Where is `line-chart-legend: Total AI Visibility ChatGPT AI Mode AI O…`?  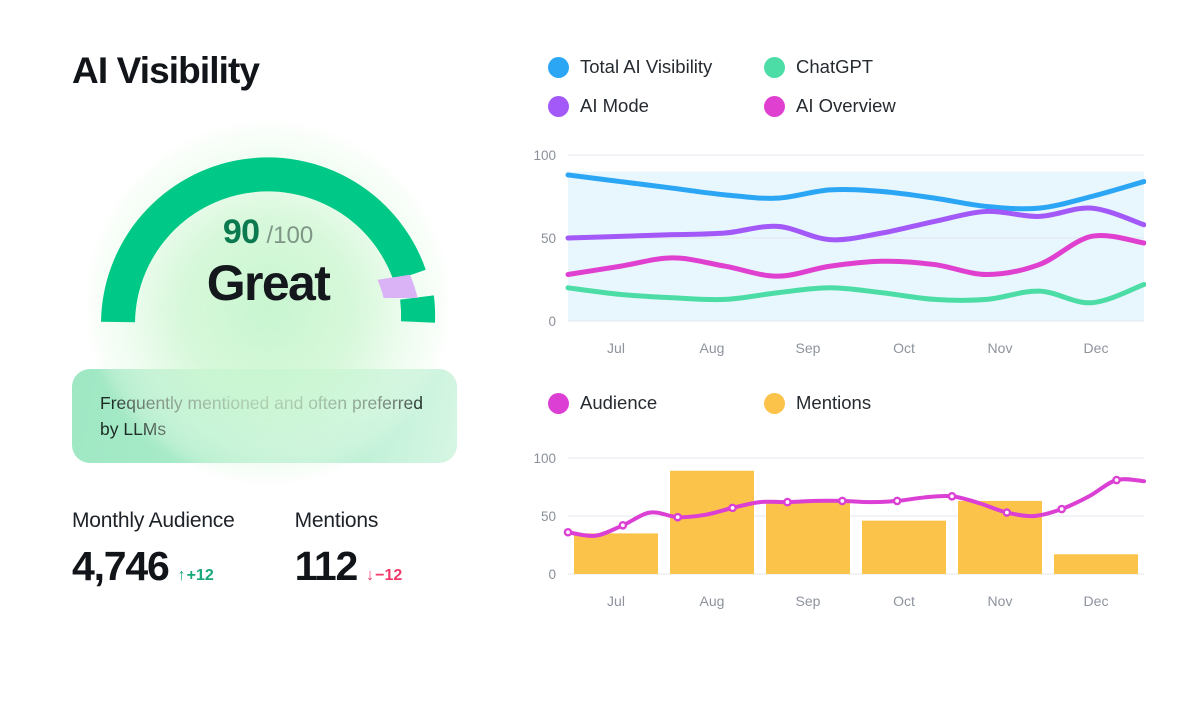
line-chart-legend: Total AI Visibility ChatGPT AI Mode AI O… is located at coordinates (748, 86).